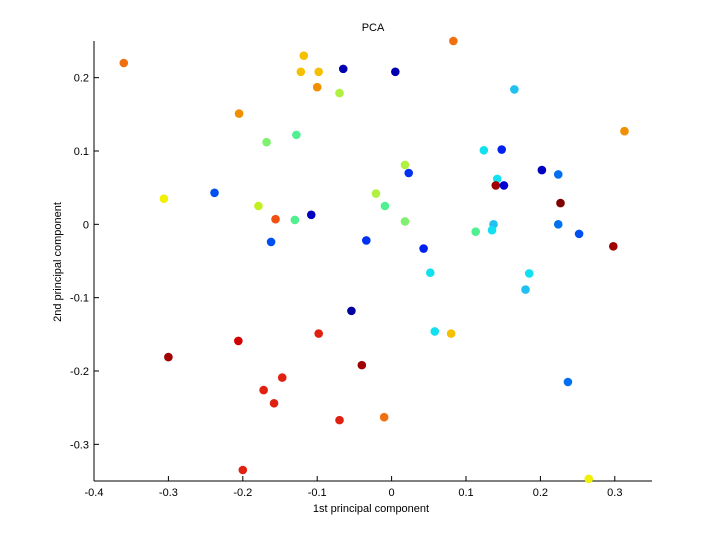  What do you see at coordinates (58, 262) in the screenshot?
I see `y-axis-label: 2nd principal component` at bounding box center [58, 262].